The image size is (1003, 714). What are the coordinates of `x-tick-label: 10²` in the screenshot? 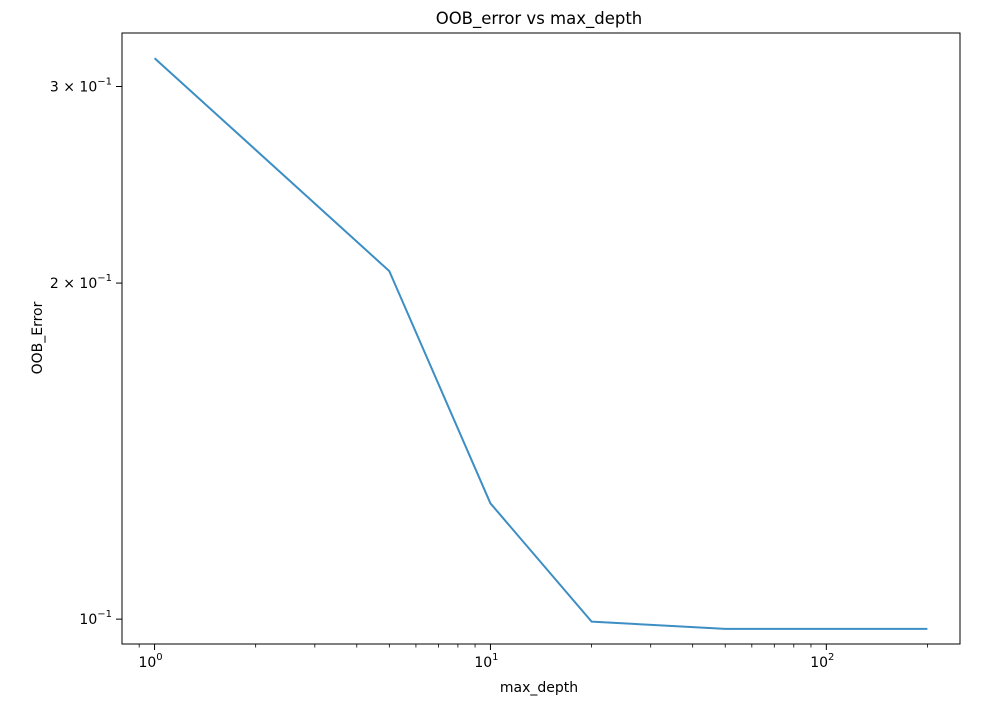 It's located at (822, 661).